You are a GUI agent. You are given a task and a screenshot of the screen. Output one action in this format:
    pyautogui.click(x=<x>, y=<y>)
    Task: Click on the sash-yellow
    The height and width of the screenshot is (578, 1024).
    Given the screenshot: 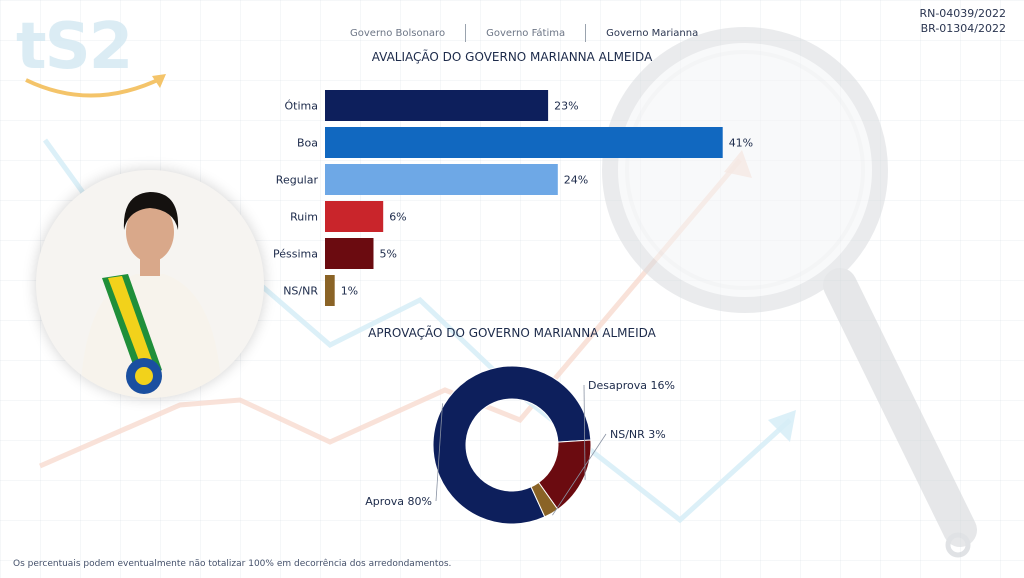 What is the action you would take?
    pyautogui.click(x=131, y=325)
    